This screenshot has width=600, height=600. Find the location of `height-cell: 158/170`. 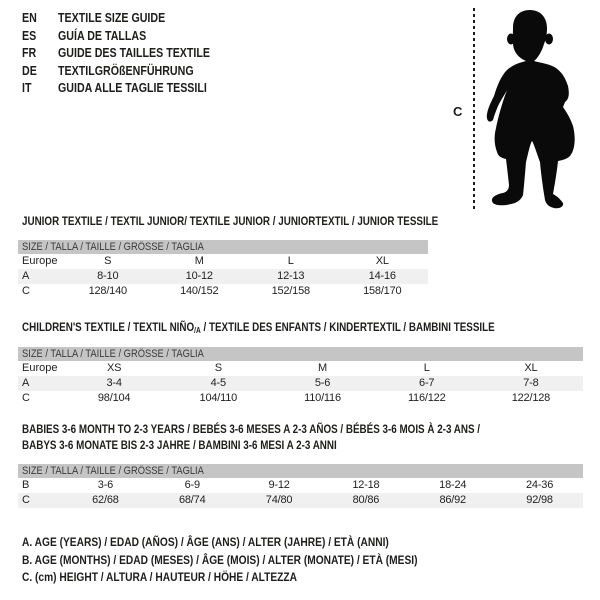

height-cell: 158/170 is located at coordinates (382, 291).